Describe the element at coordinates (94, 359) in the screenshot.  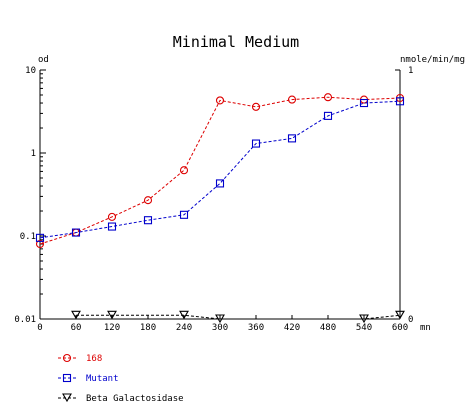
I see `legend-label: 168` at that location.